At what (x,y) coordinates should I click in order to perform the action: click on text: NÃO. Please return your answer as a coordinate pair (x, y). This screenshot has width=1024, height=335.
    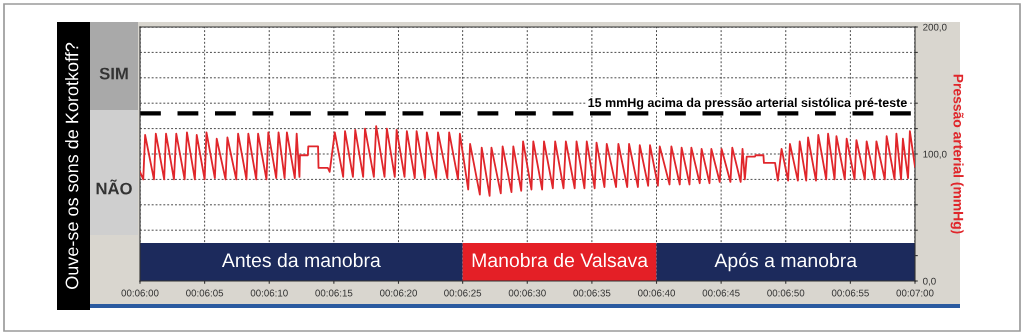
    Looking at the image, I should click on (114, 187).